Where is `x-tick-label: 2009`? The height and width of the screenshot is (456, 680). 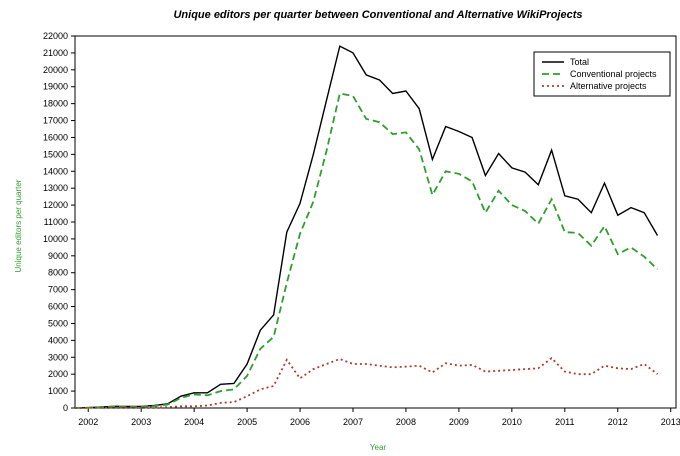 x-tick-label: 2009 is located at coordinates (459, 422).